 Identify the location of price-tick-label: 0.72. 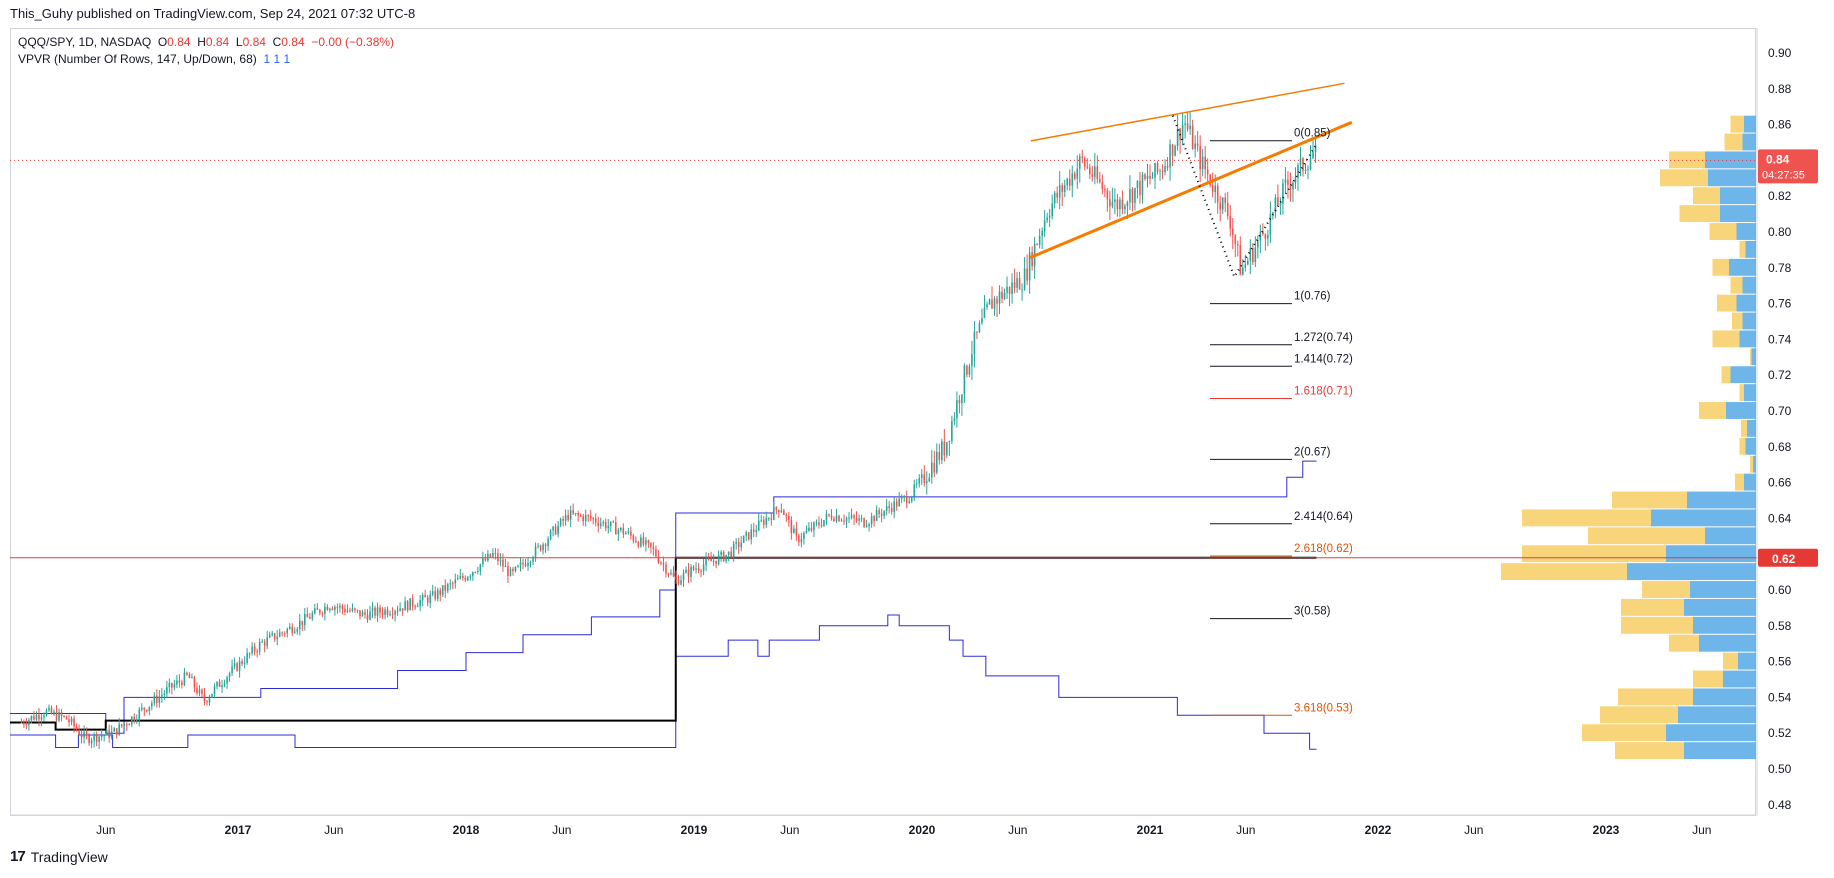
(1780, 375).